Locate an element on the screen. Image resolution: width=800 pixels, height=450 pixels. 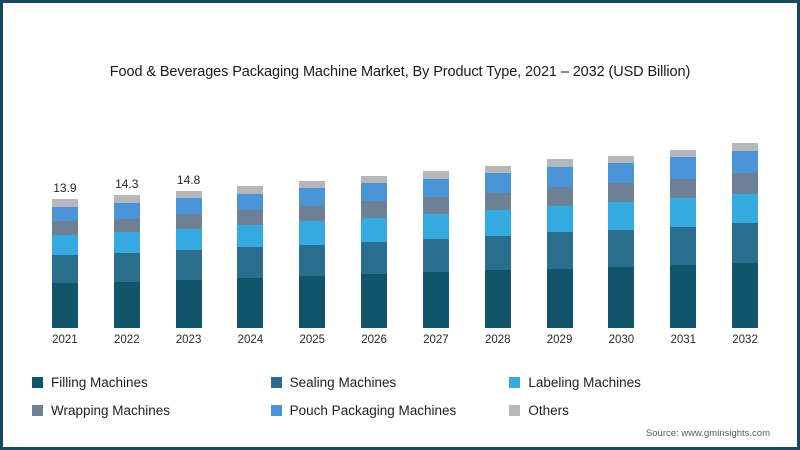
bar-column: 14.3 is located at coordinates (126, 252).